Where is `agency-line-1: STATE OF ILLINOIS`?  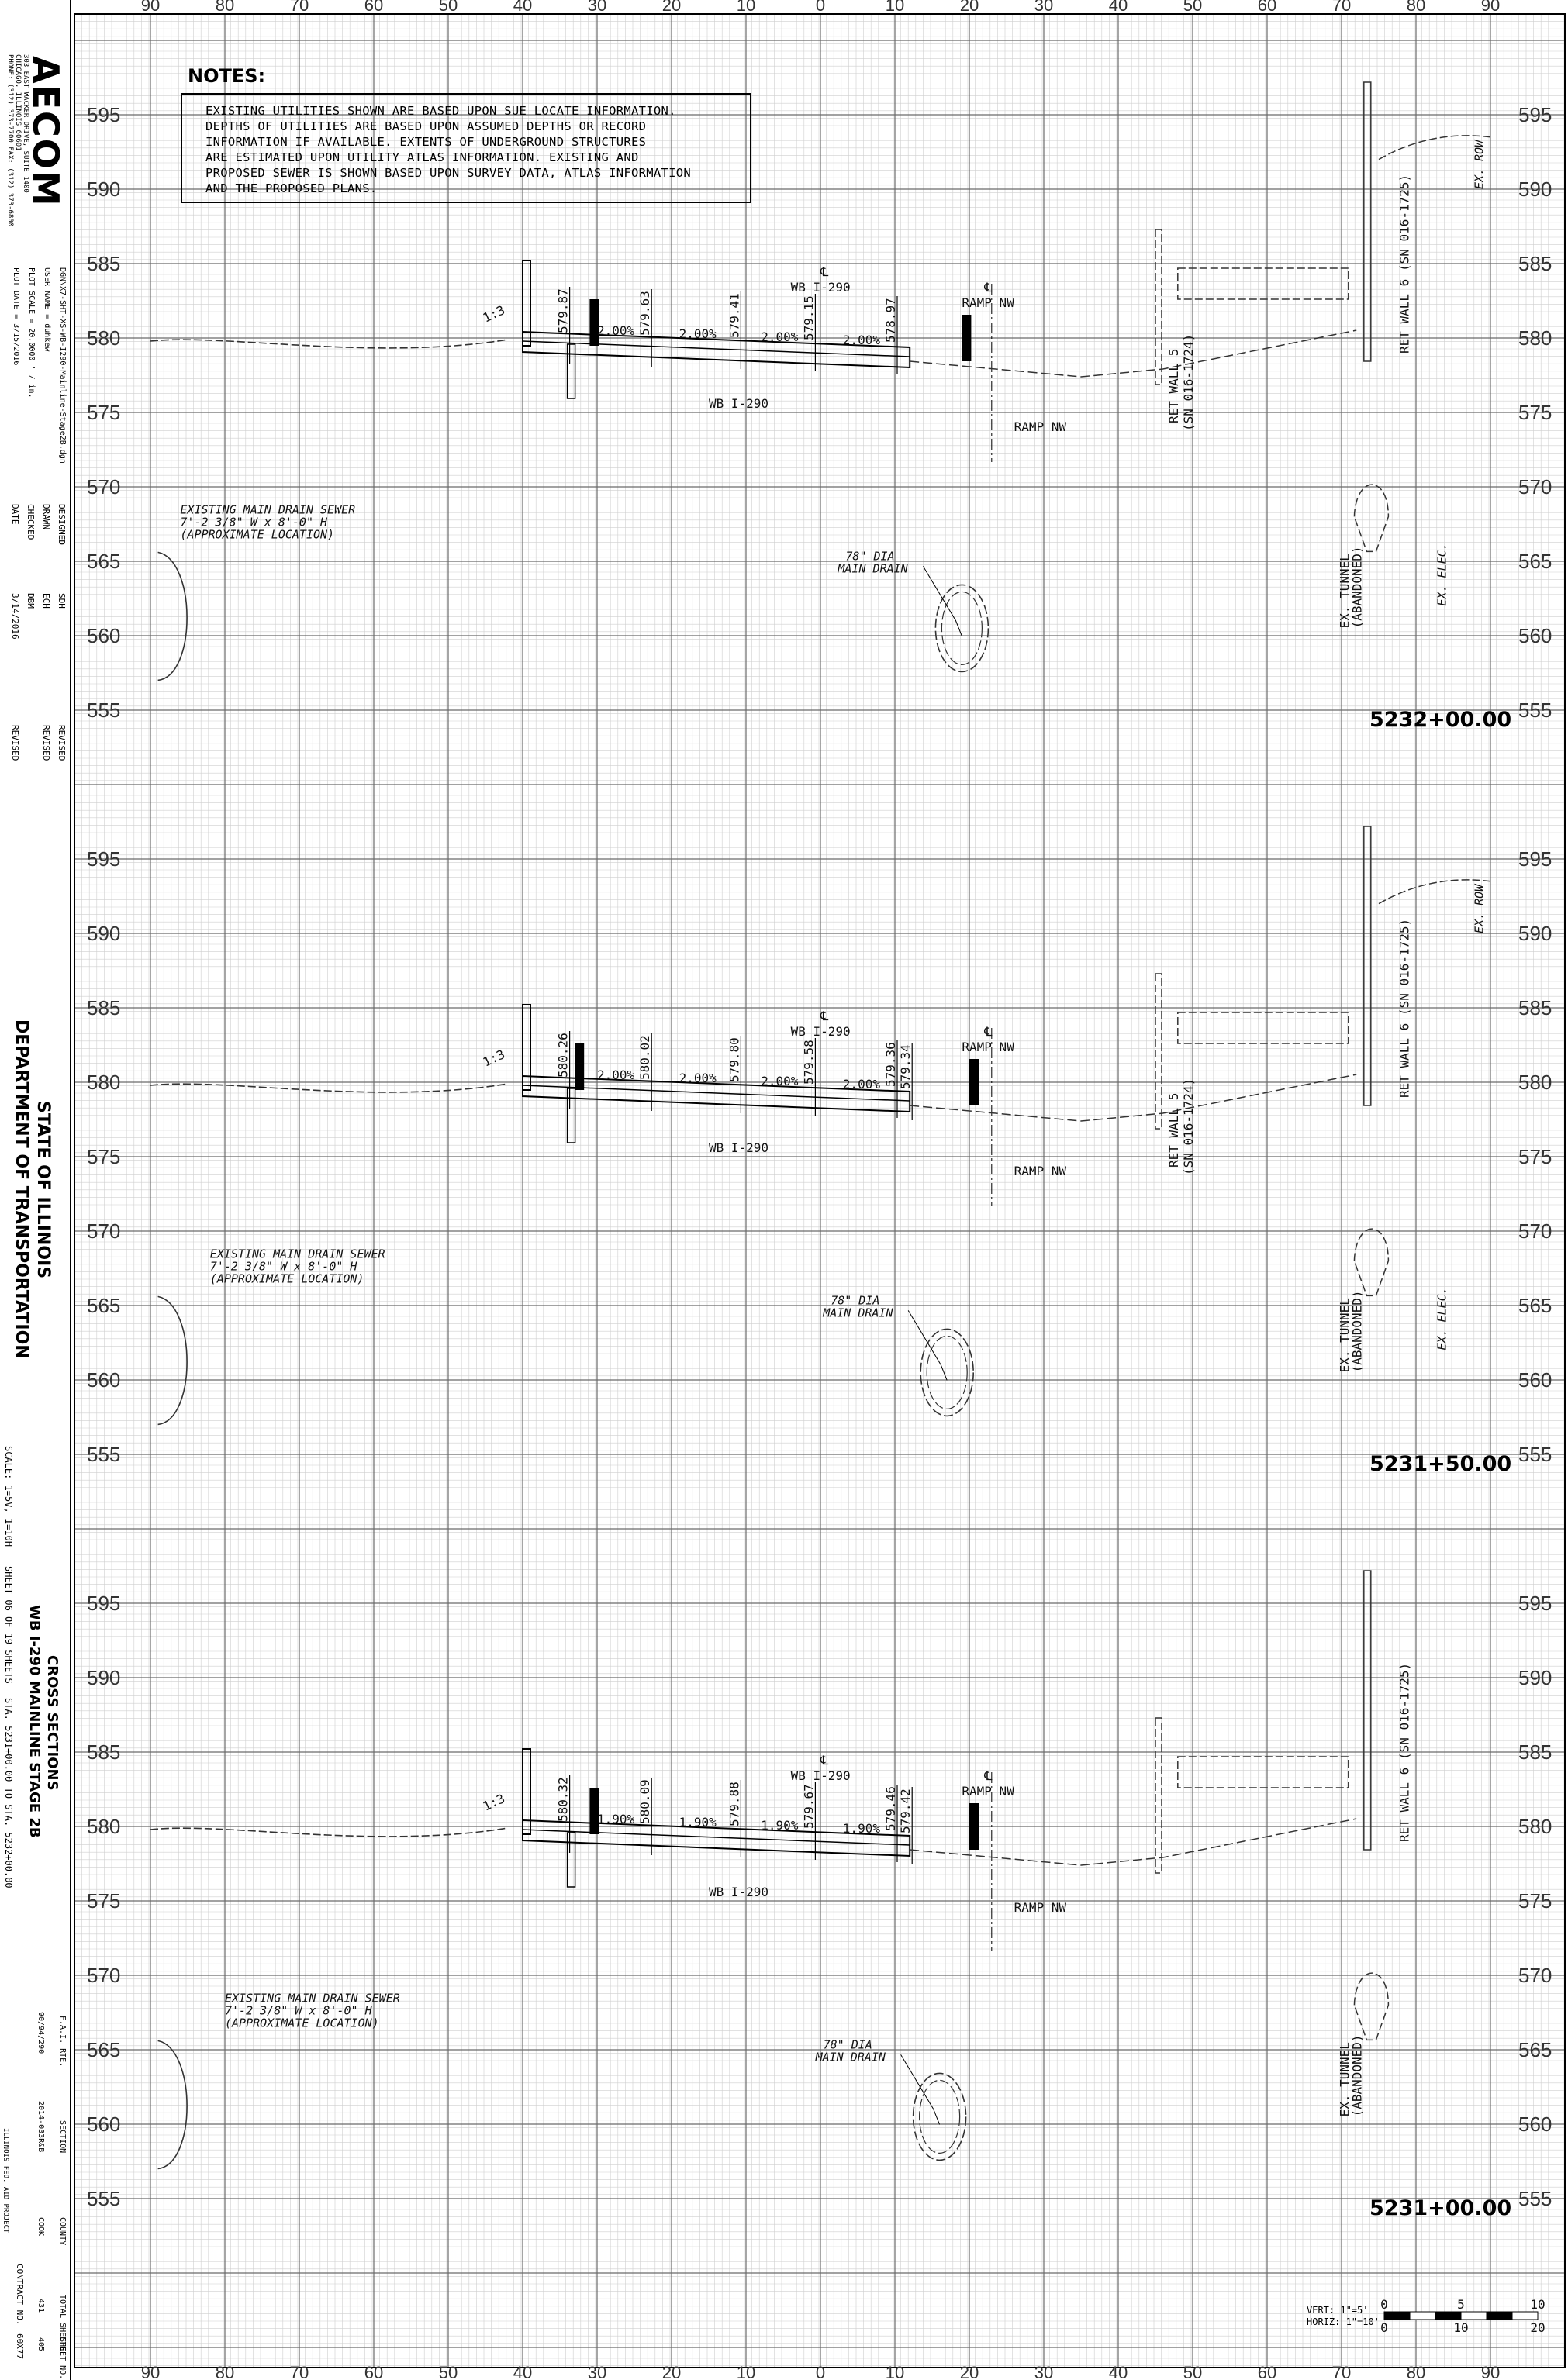 agency-line-1: STATE OF ILLINOIS is located at coordinates (43, 1190).